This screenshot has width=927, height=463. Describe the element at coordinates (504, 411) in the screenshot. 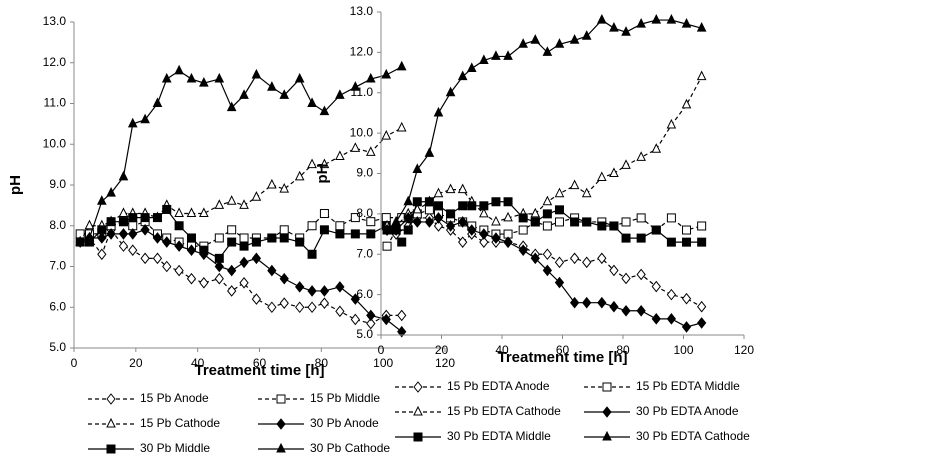

I see `legend-label: 15 Pb EDTA Cathode` at that location.